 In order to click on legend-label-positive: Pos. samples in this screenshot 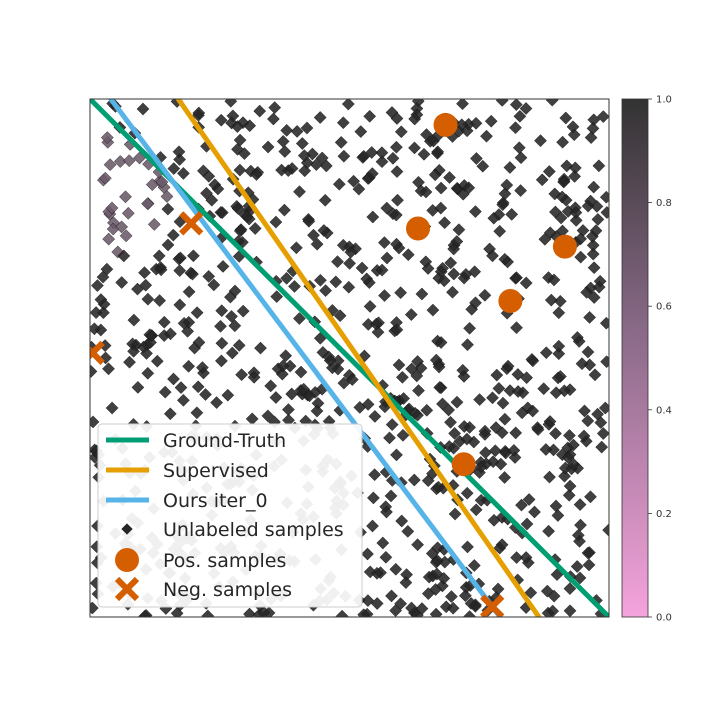, I will do `click(224, 561)`.